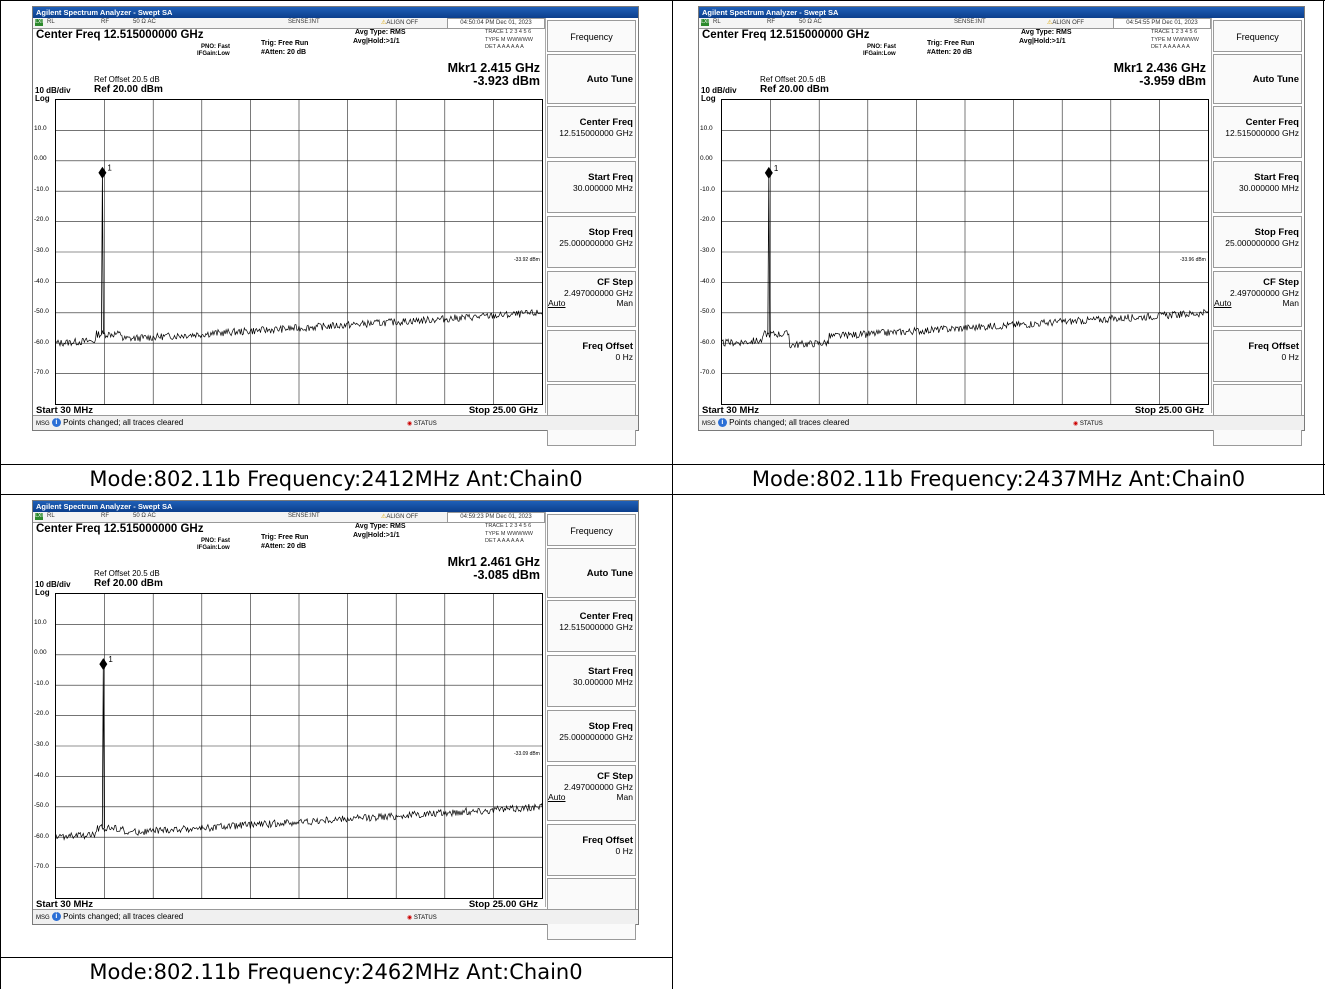  What do you see at coordinates (1159, 68) in the screenshot?
I see `marker-freq-readout: Mkr1 2.436 GHz` at bounding box center [1159, 68].